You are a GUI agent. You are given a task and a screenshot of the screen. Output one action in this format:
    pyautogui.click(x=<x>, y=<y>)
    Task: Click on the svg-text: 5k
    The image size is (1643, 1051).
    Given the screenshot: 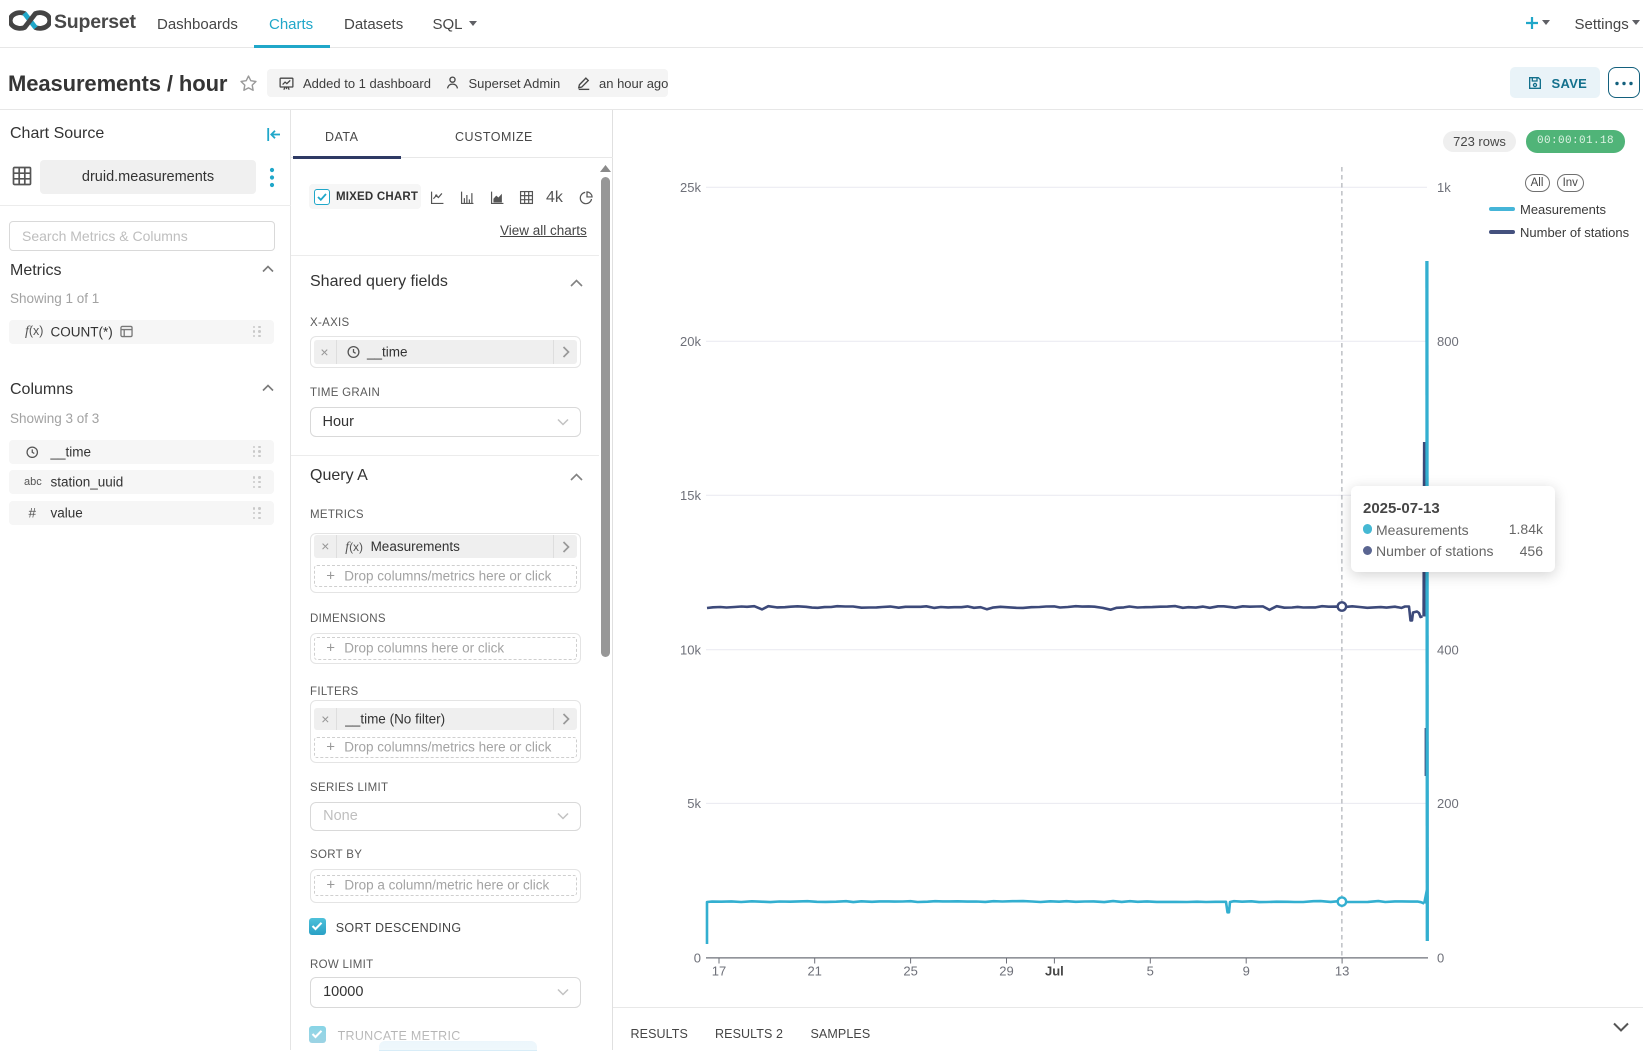 What is the action you would take?
    pyautogui.click(x=694, y=803)
    